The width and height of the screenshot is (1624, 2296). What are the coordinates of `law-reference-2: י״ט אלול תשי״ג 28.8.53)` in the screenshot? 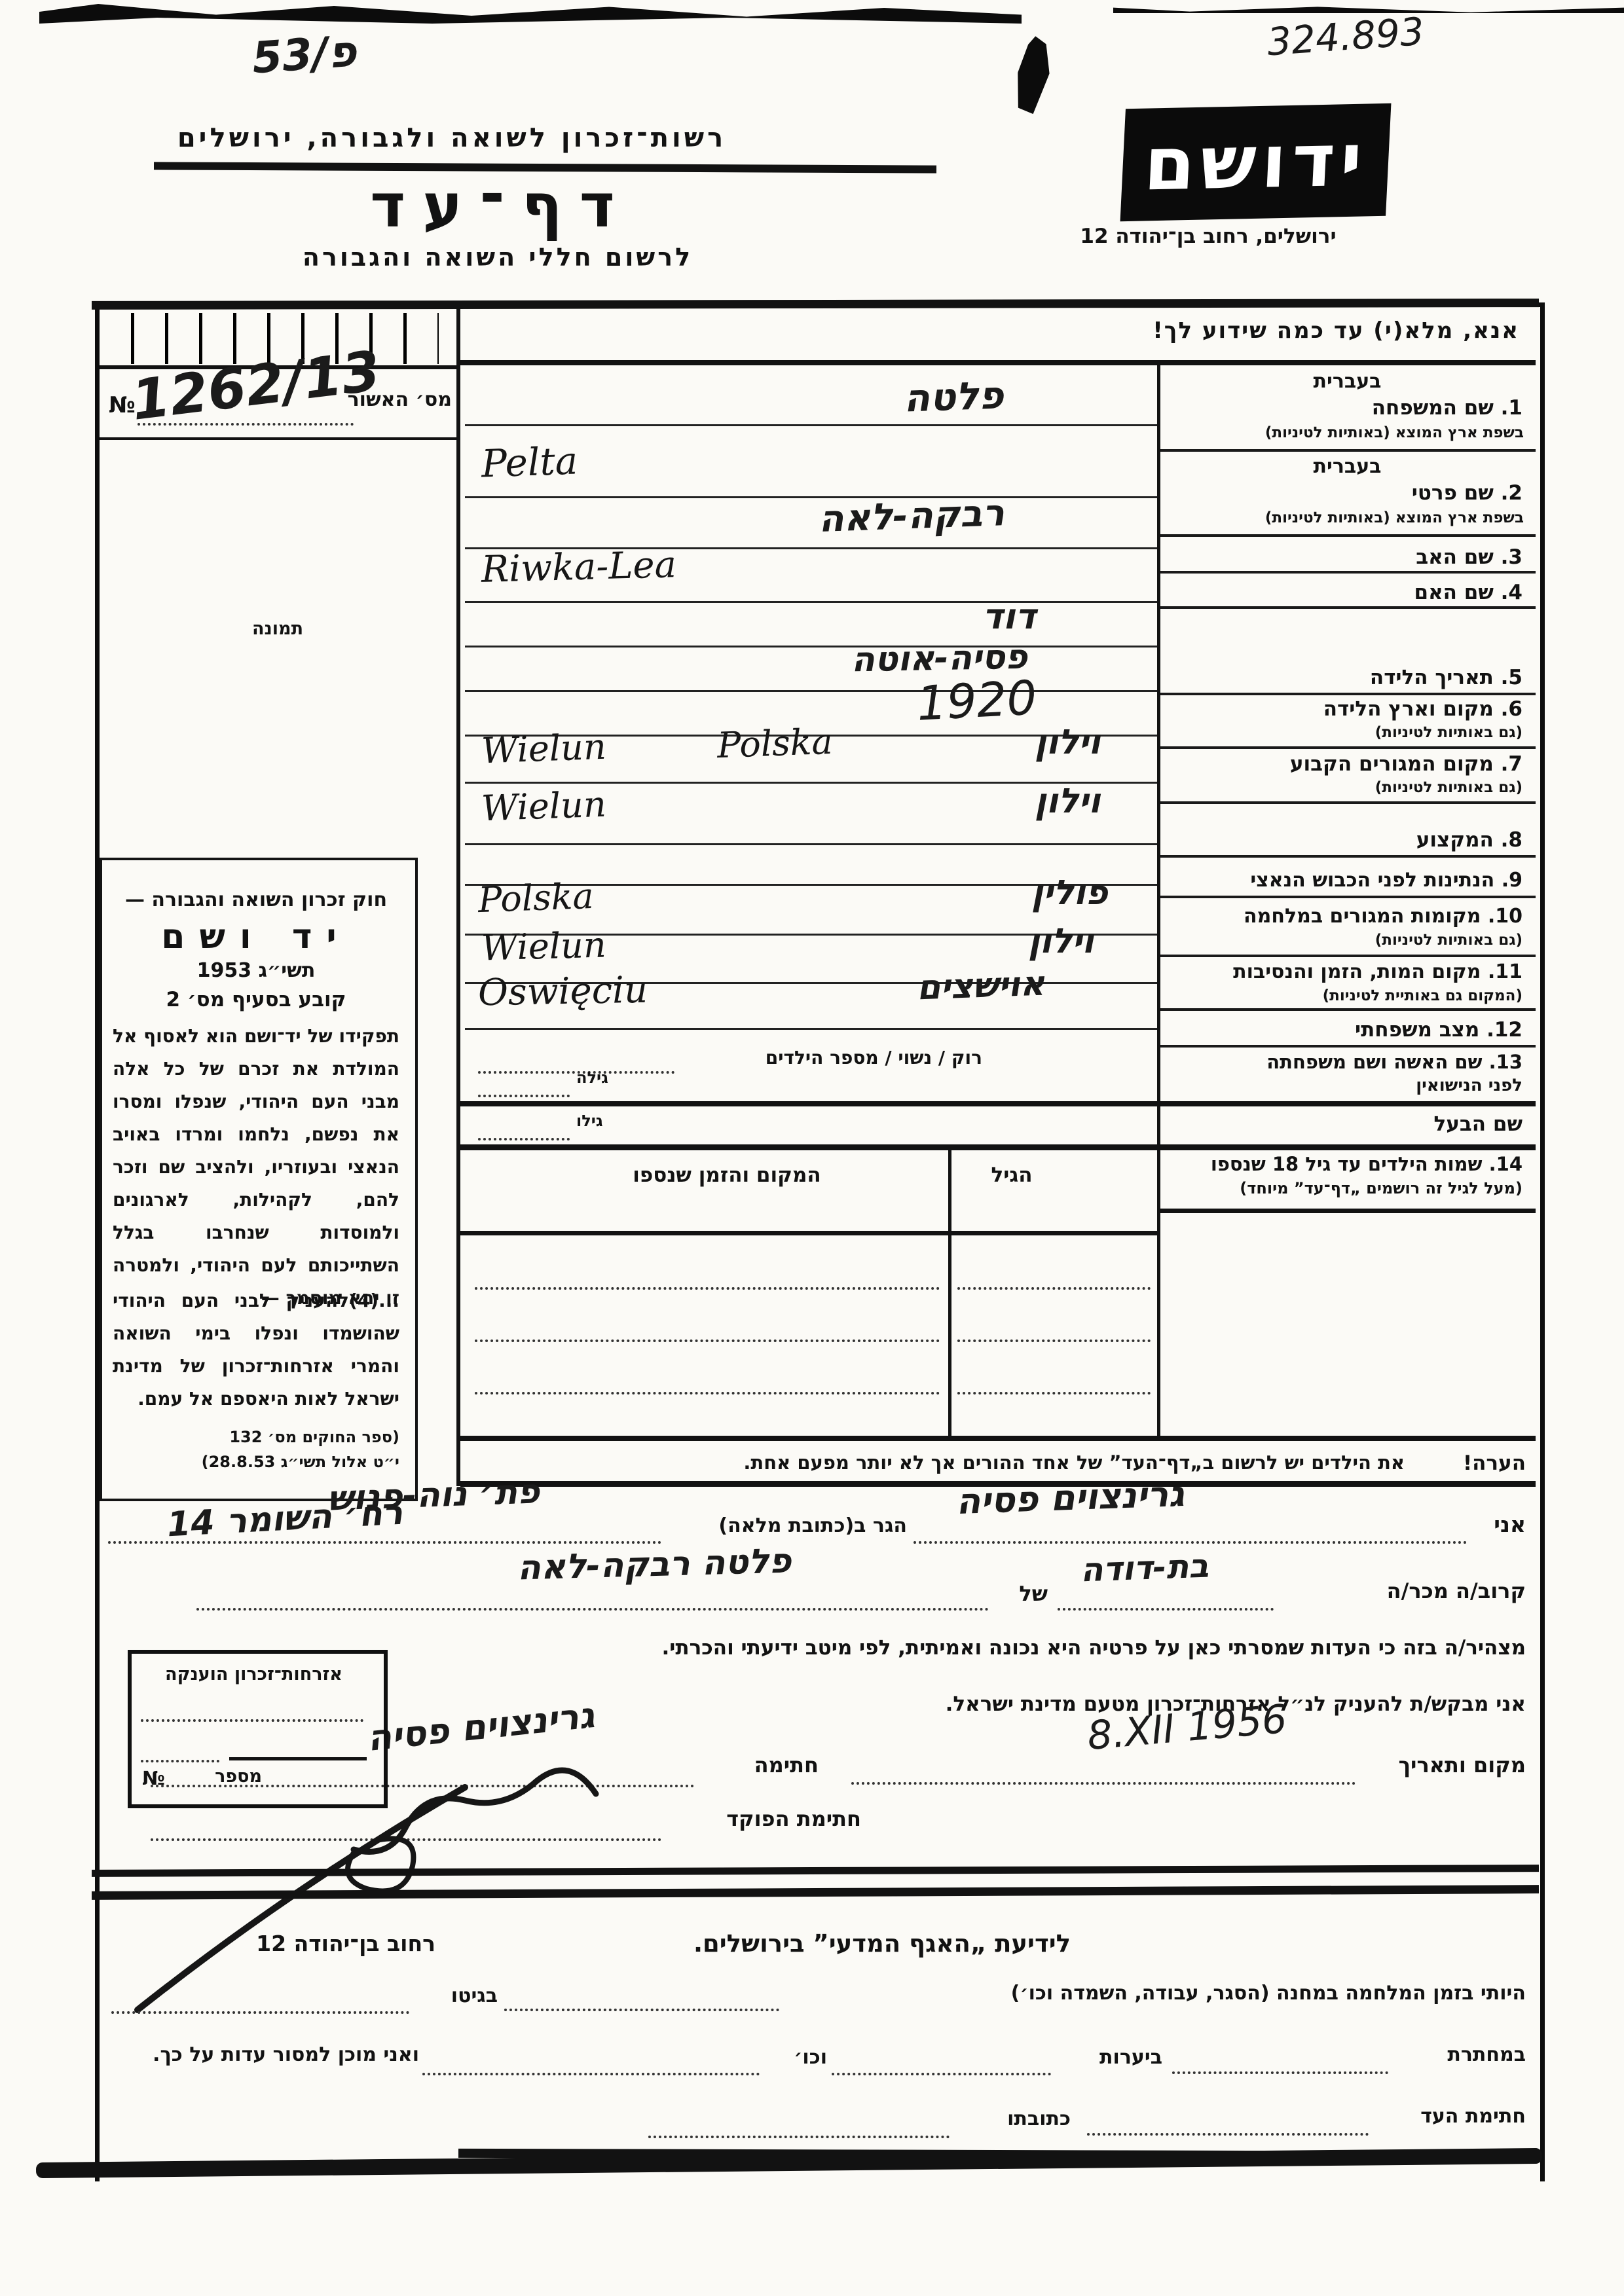 It's located at (300, 1462).